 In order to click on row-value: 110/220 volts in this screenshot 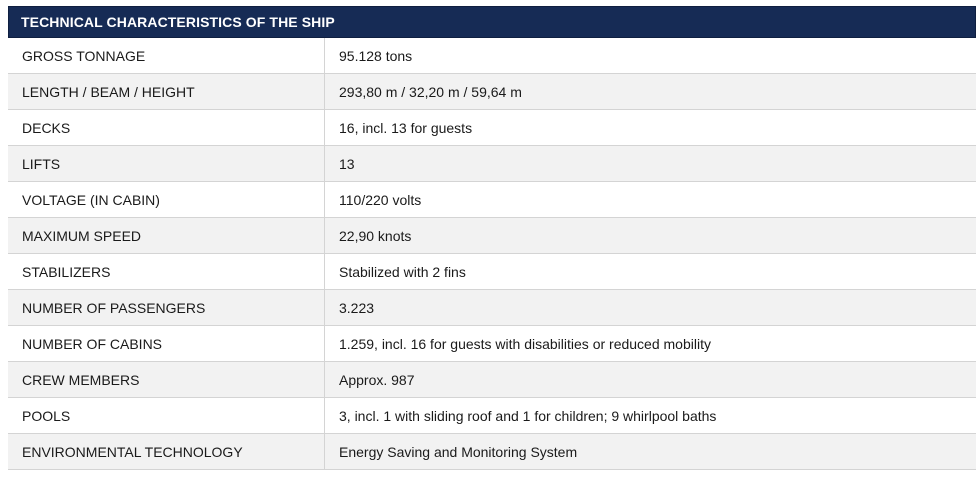, I will do `click(380, 199)`.